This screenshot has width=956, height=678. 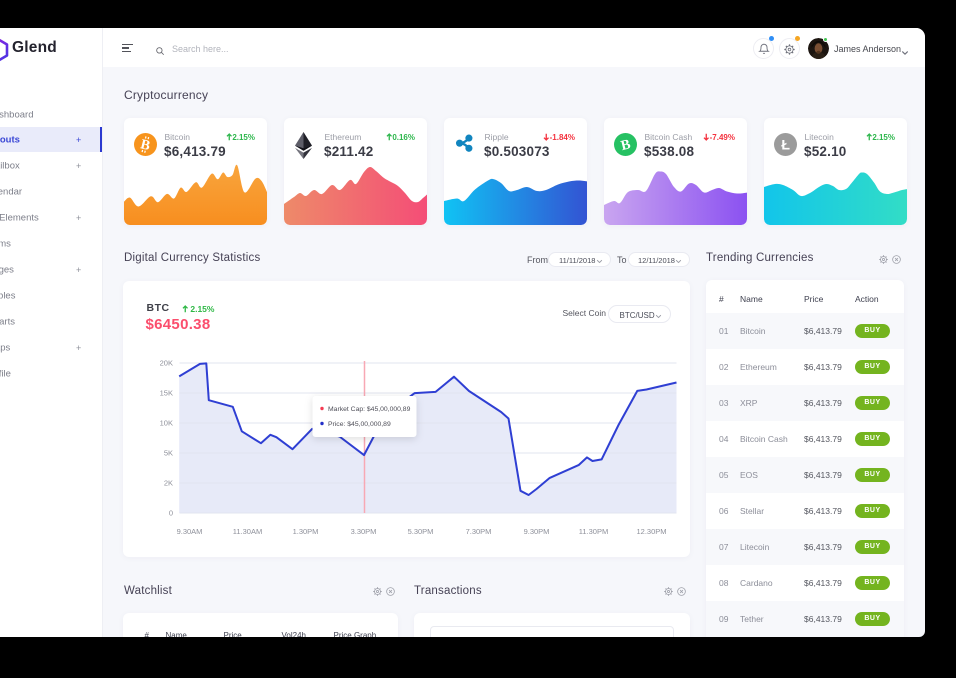 What do you see at coordinates (478, 531) in the screenshot?
I see `svg-text: 7.30PM` at bounding box center [478, 531].